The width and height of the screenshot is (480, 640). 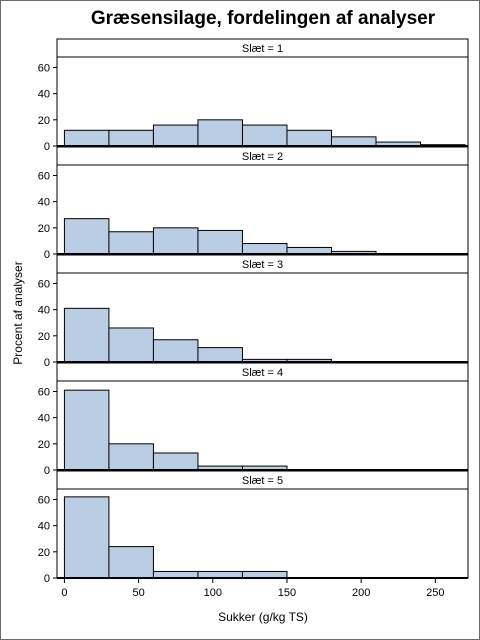 I want to click on panel-label: Slæt = 4, so click(x=262, y=373).